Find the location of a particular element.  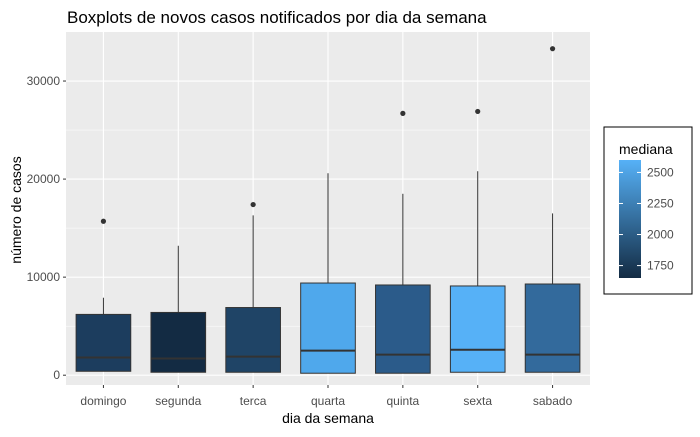

y-tick-label: 20000 is located at coordinates (44, 179).